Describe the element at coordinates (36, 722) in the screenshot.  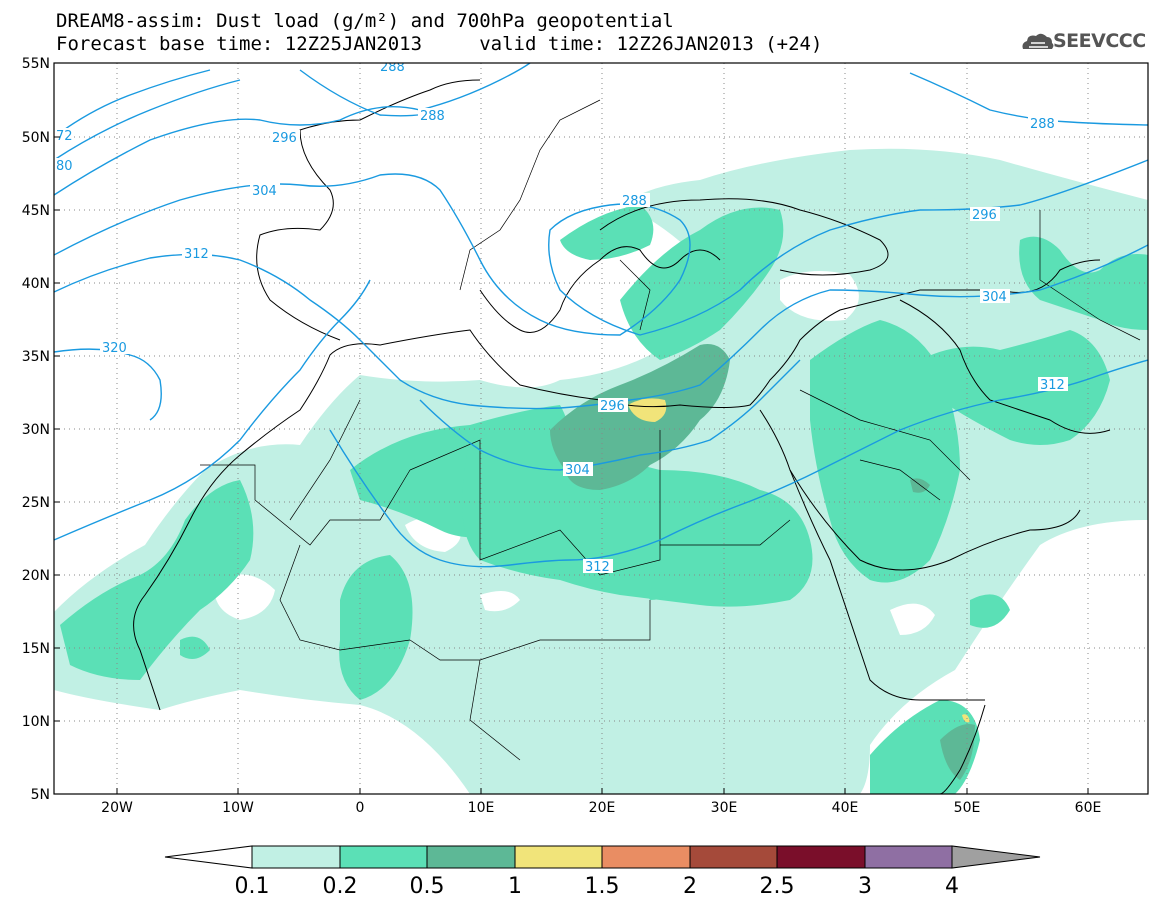
I see `lat-label: 10N` at that location.